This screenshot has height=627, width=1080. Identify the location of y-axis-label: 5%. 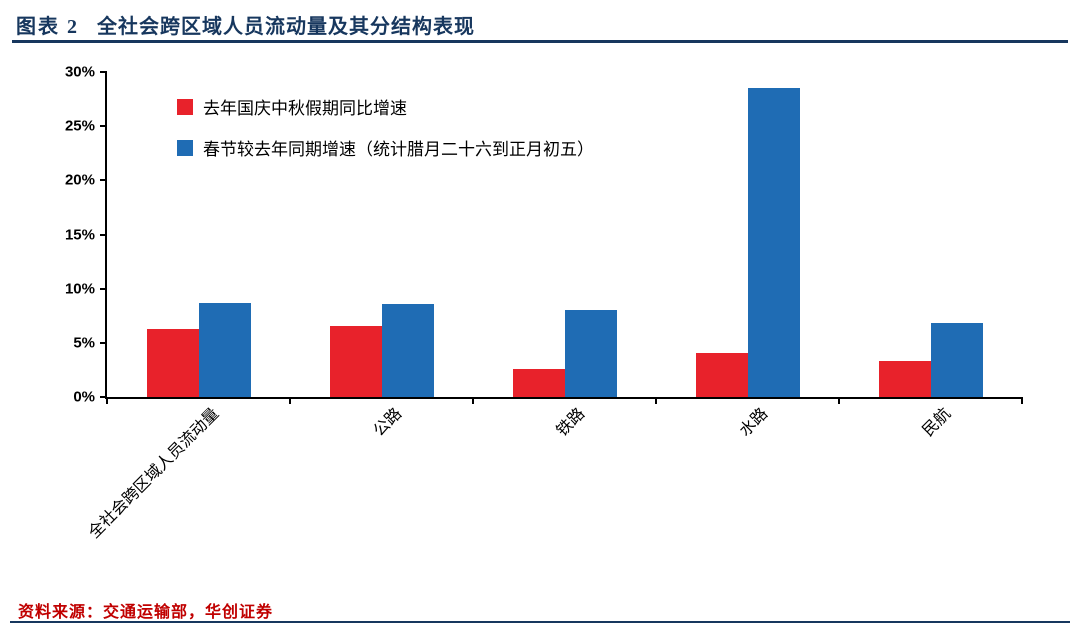
(84, 343).